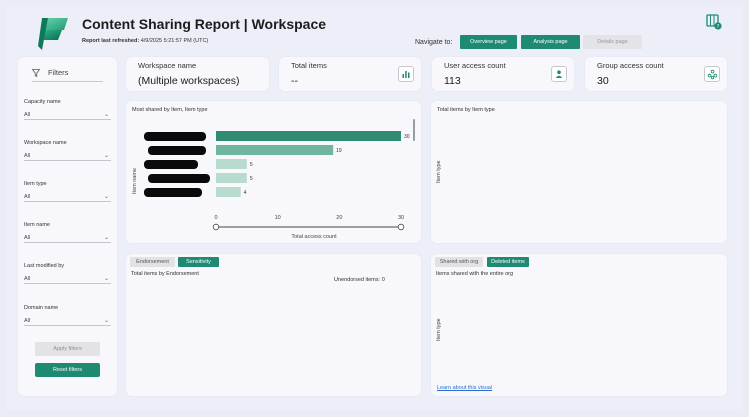 This screenshot has width=749, height=417. Describe the element at coordinates (579, 172) in the screenshot. I see `items-by-type-card: Total items by Item type Item type` at that location.